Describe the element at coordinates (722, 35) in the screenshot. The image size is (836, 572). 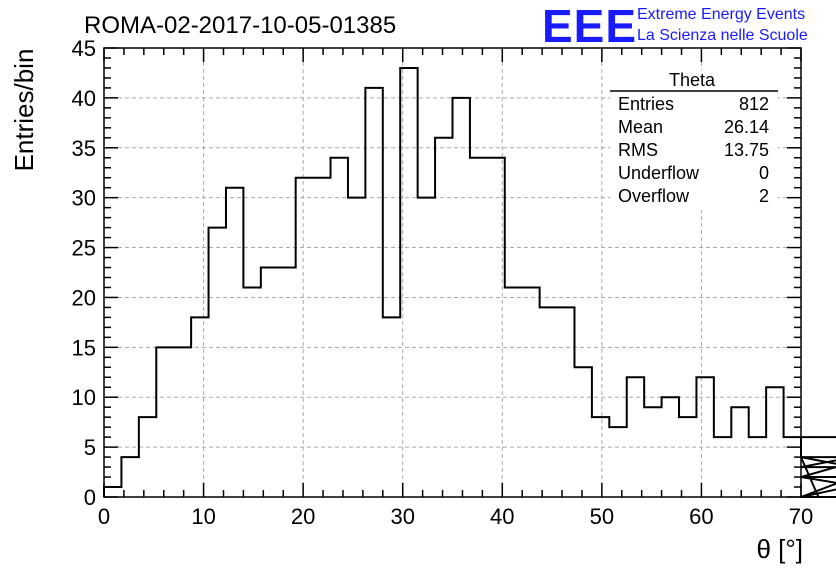
I see `brand-line-2: La Scienza nelle Scuole` at that location.